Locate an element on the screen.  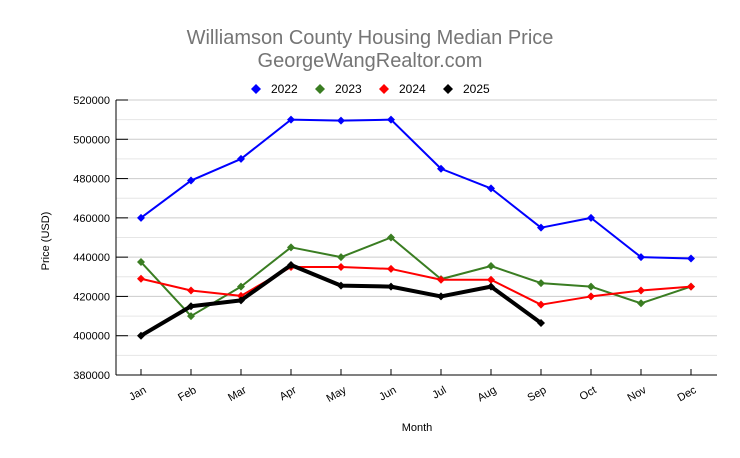
x-axis-title: Month is located at coordinates (417, 428).